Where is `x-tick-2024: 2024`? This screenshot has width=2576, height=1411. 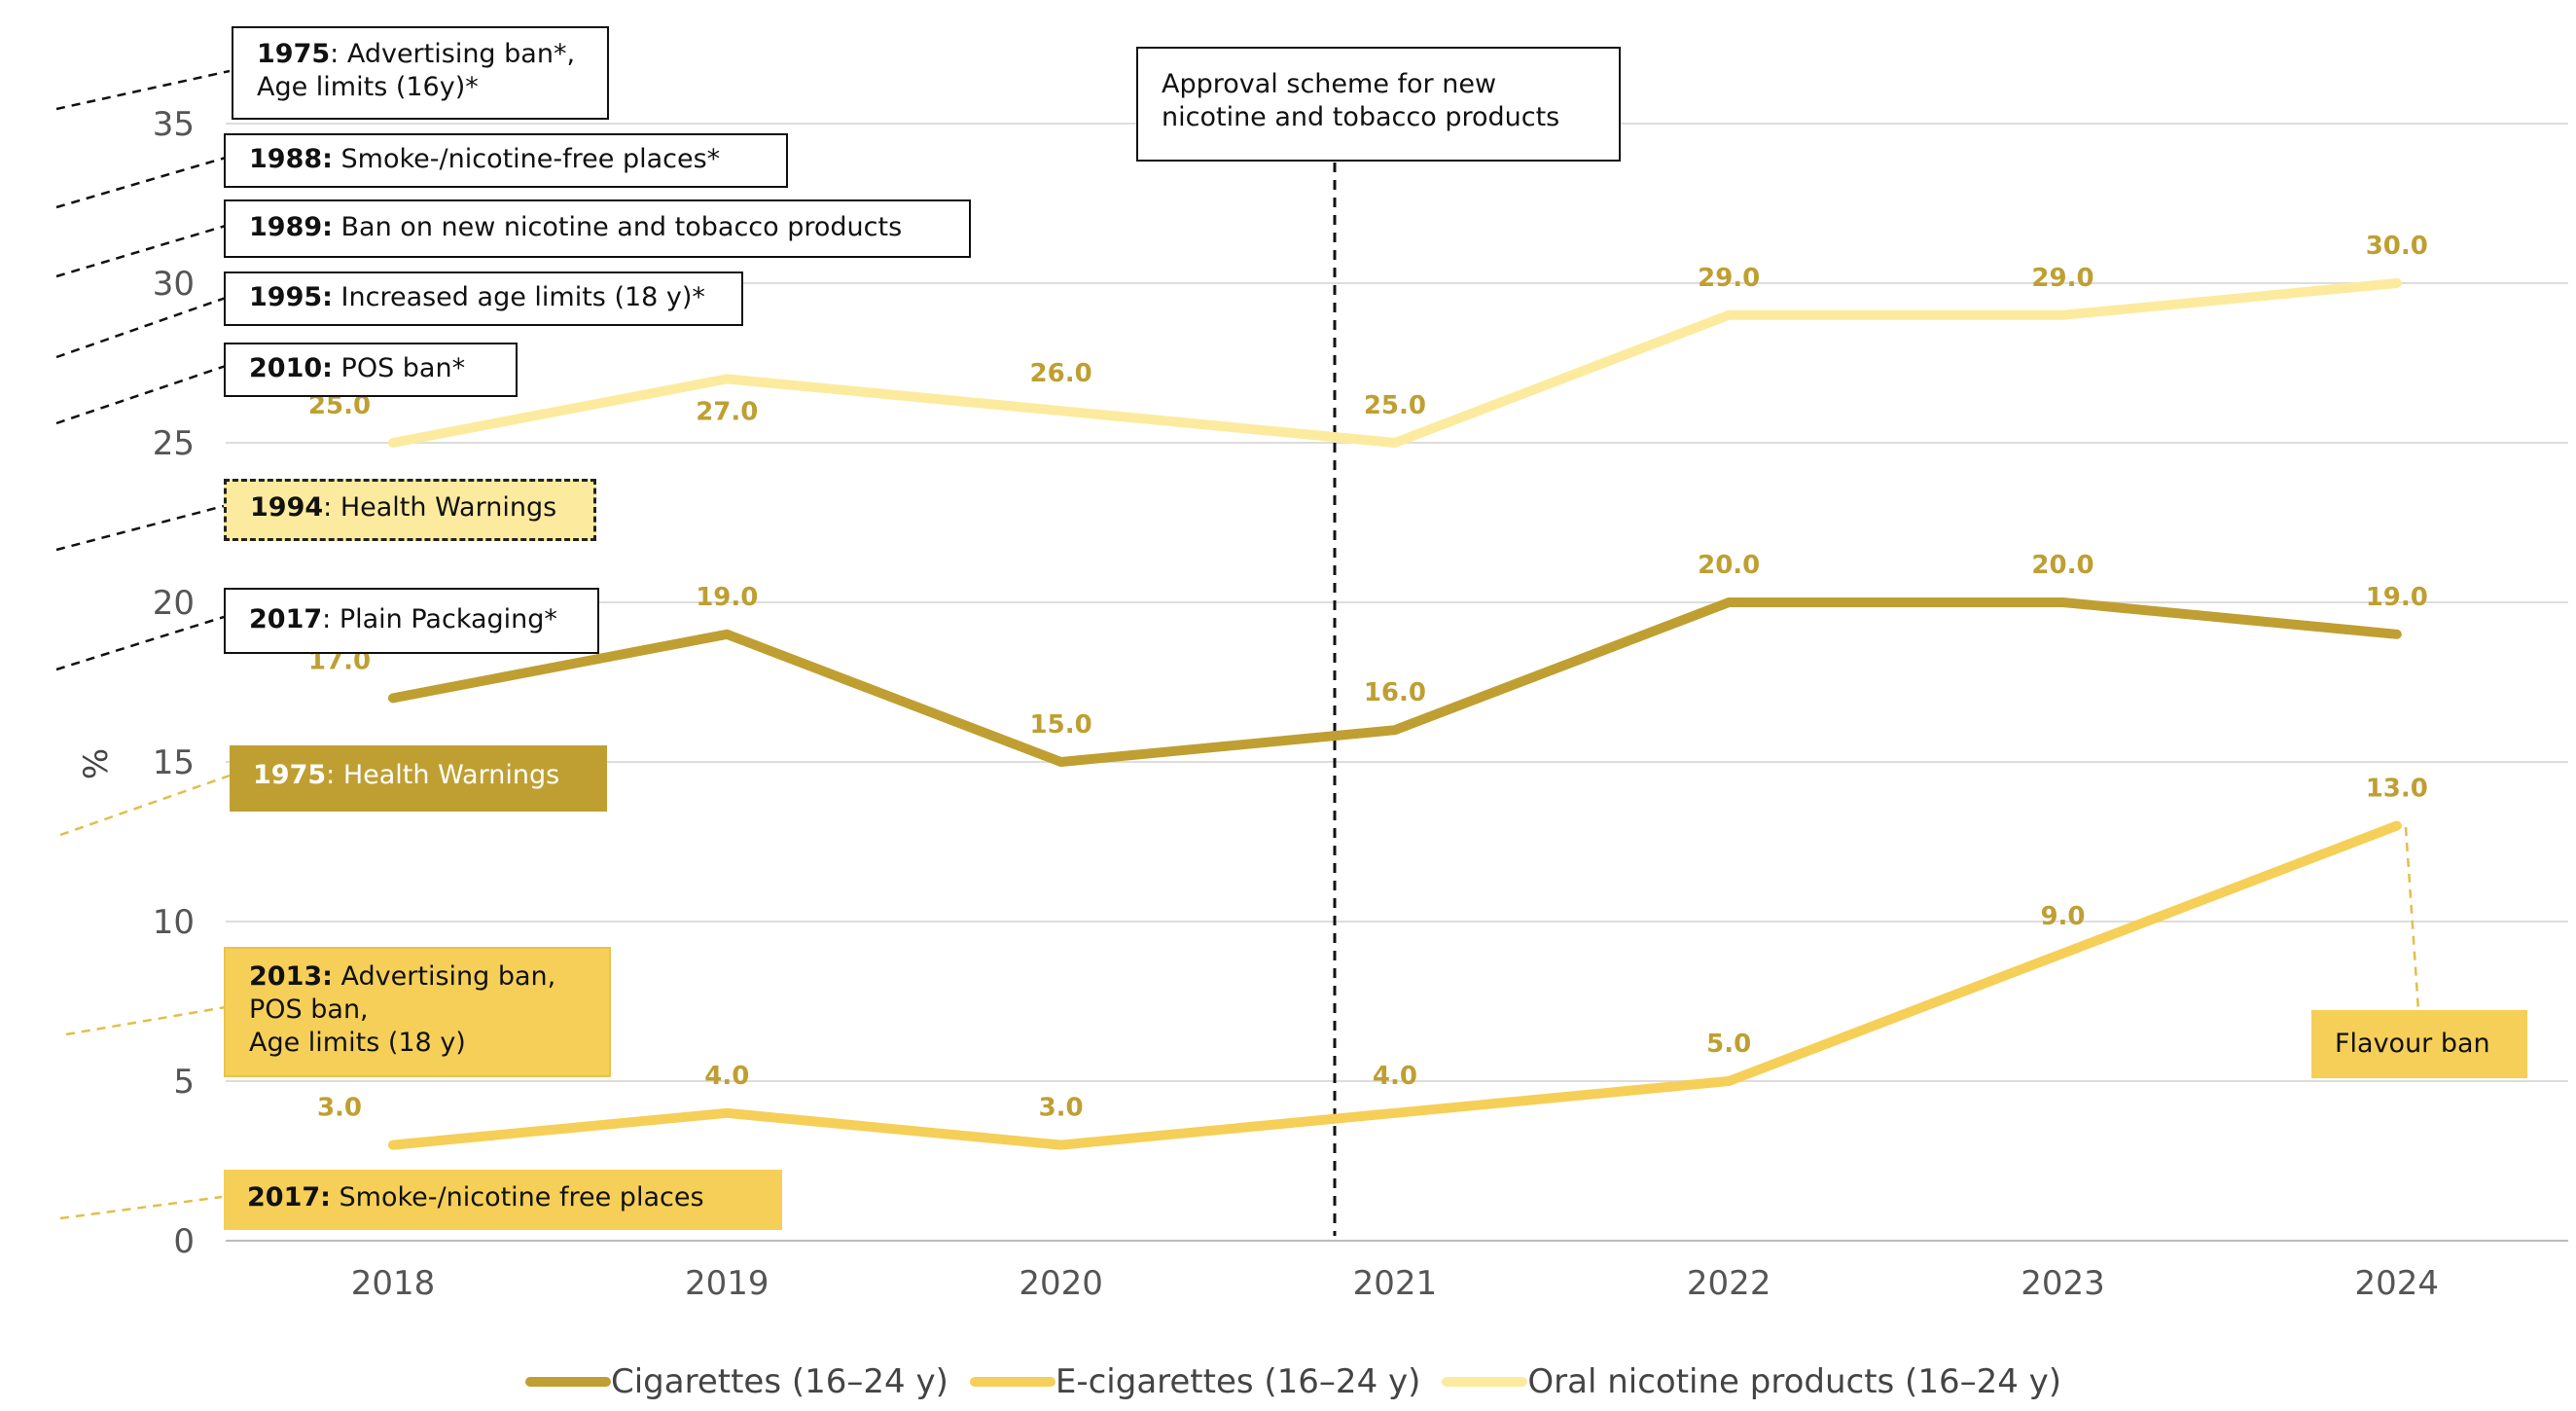 x-tick-2024: 2024 is located at coordinates (2397, 1283).